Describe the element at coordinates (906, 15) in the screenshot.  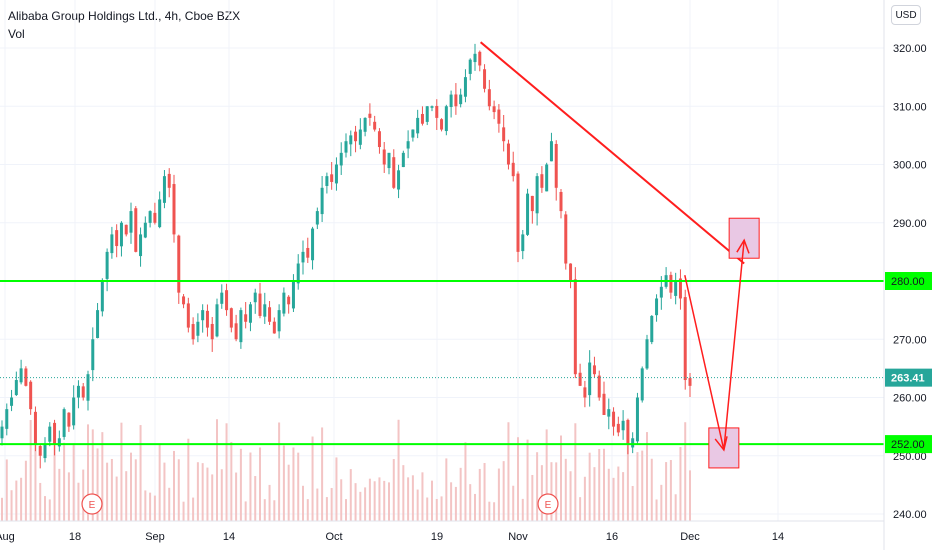
I see `currency-button: USD` at that location.